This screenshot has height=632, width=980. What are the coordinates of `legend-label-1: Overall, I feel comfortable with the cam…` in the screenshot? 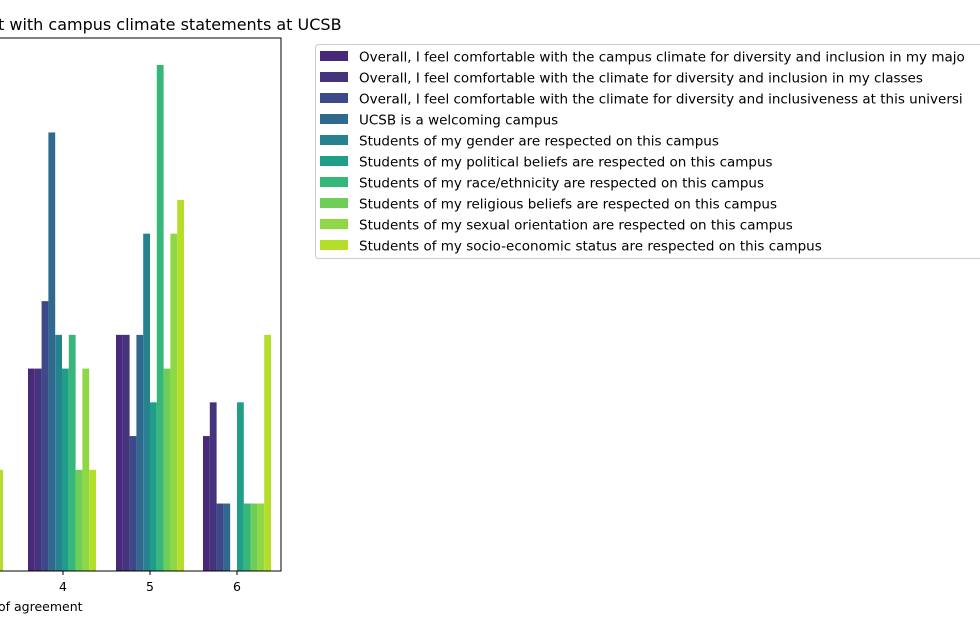 It's located at (662, 58).